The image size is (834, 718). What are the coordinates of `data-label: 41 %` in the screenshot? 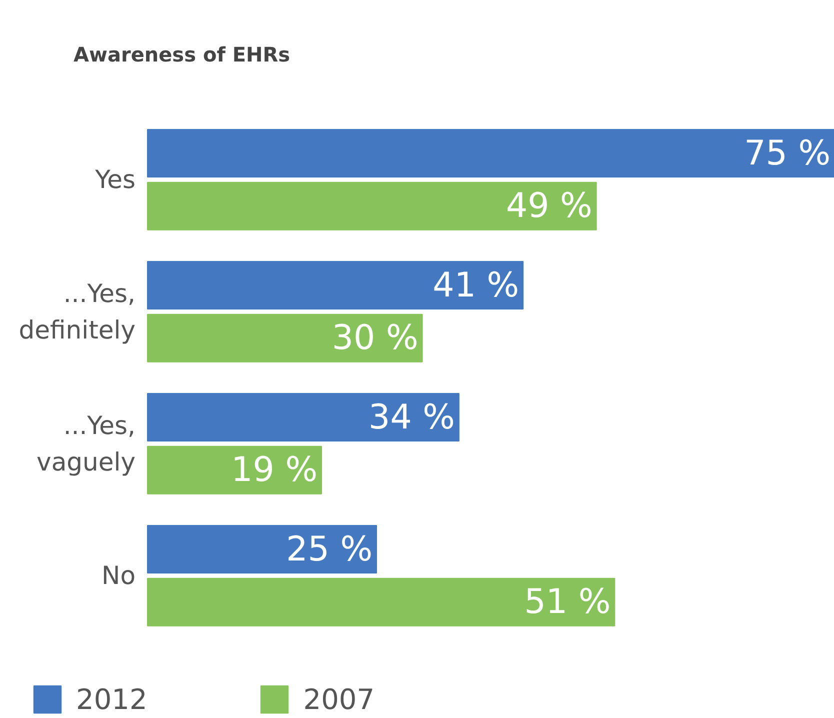 It's located at (476, 285).